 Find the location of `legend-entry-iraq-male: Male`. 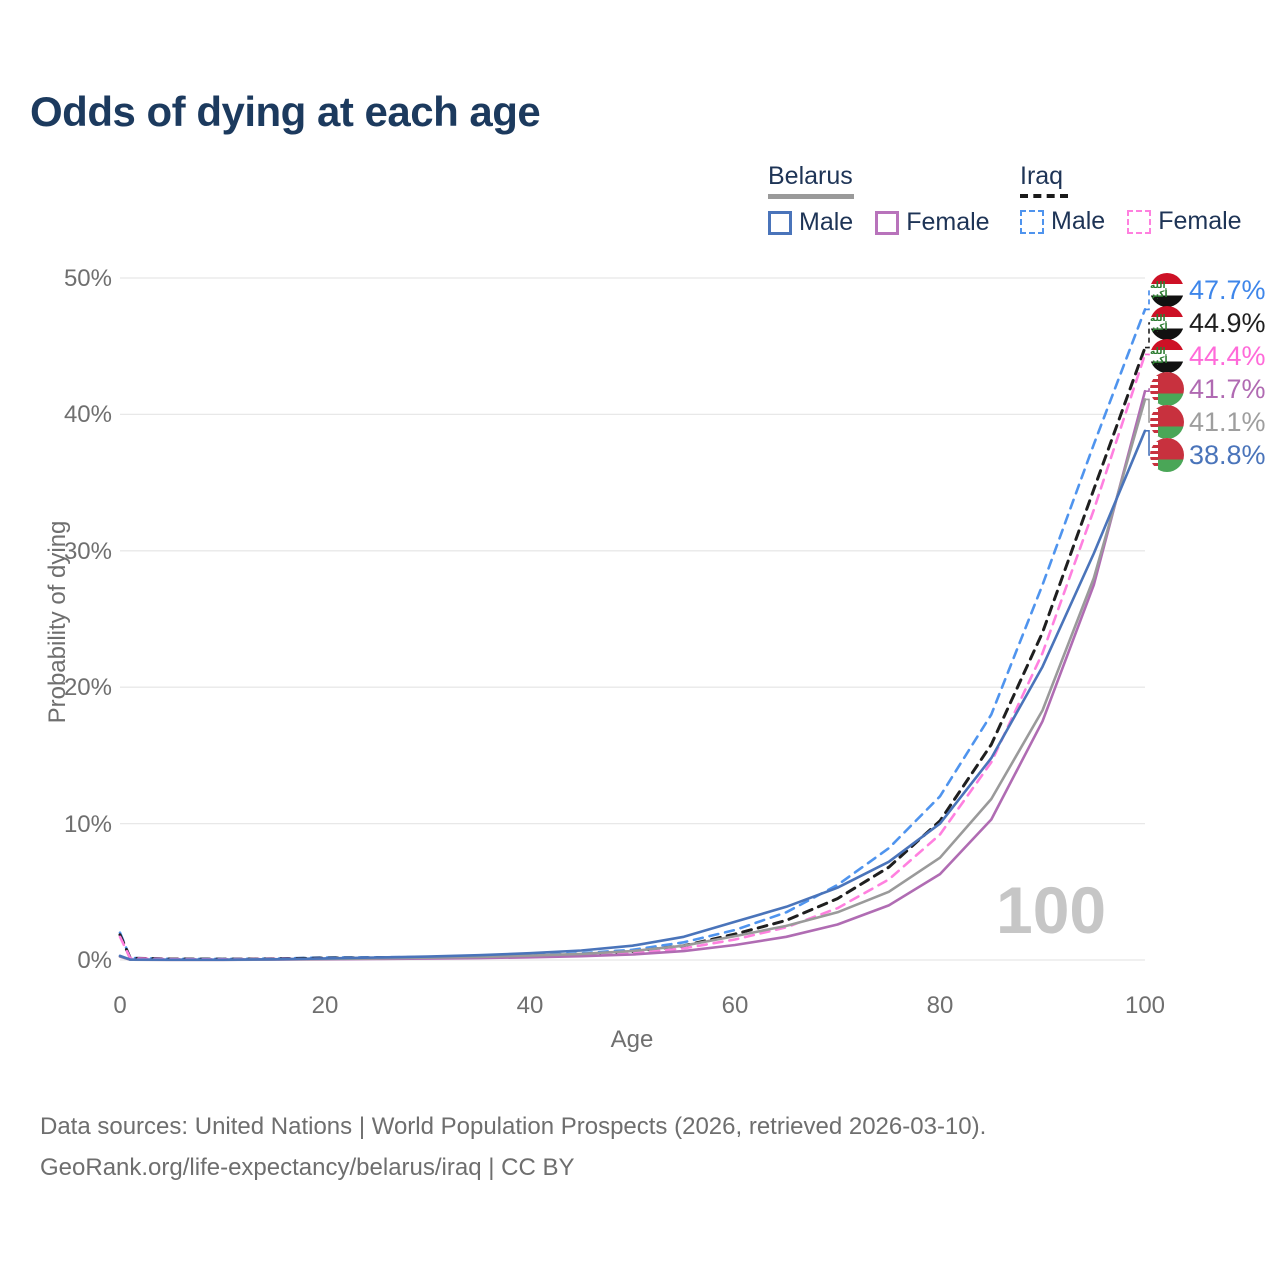

legend-entry-iraq-male: Male is located at coordinates (1062, 221).